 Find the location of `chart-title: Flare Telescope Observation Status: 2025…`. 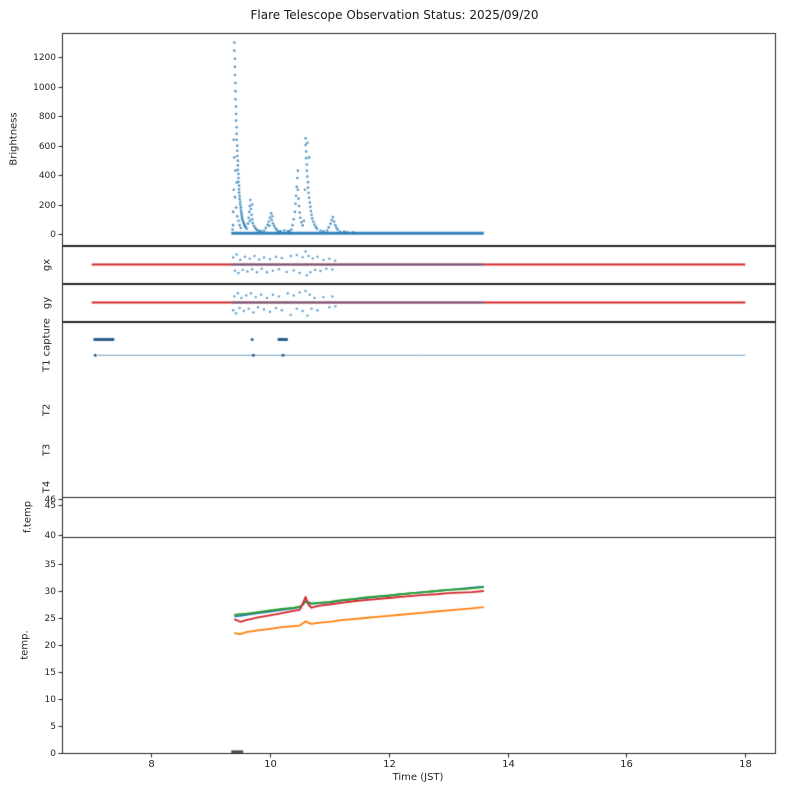

chart-title: Flare Telescope Observation Status: 2025… is located at coordinates (394, 15).